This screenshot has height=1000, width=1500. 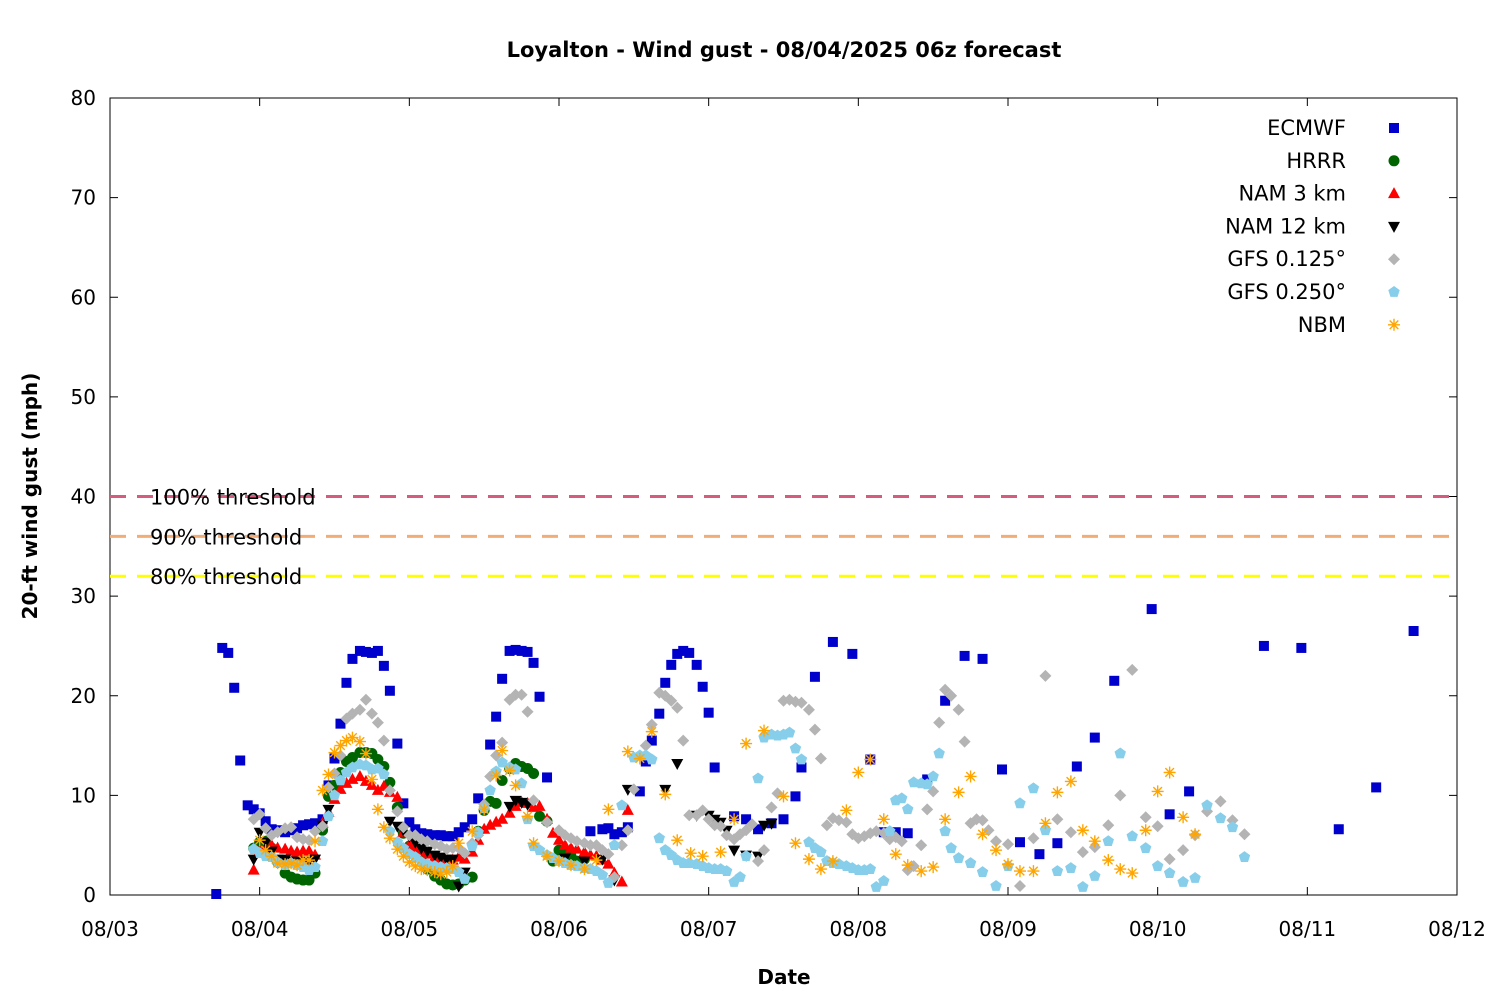 I want to click on y-tick-label: 20, so click(x=83, y=696).